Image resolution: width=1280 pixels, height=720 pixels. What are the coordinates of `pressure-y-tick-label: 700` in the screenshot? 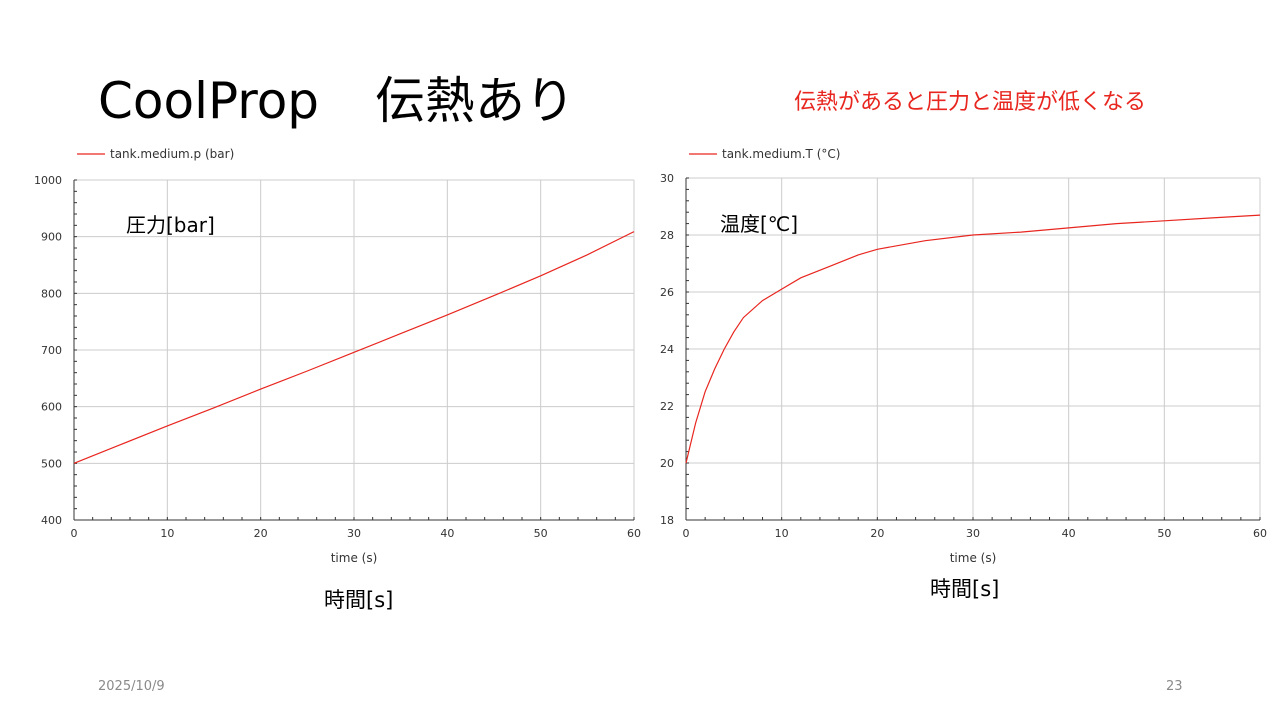 It's located at (51, 350).